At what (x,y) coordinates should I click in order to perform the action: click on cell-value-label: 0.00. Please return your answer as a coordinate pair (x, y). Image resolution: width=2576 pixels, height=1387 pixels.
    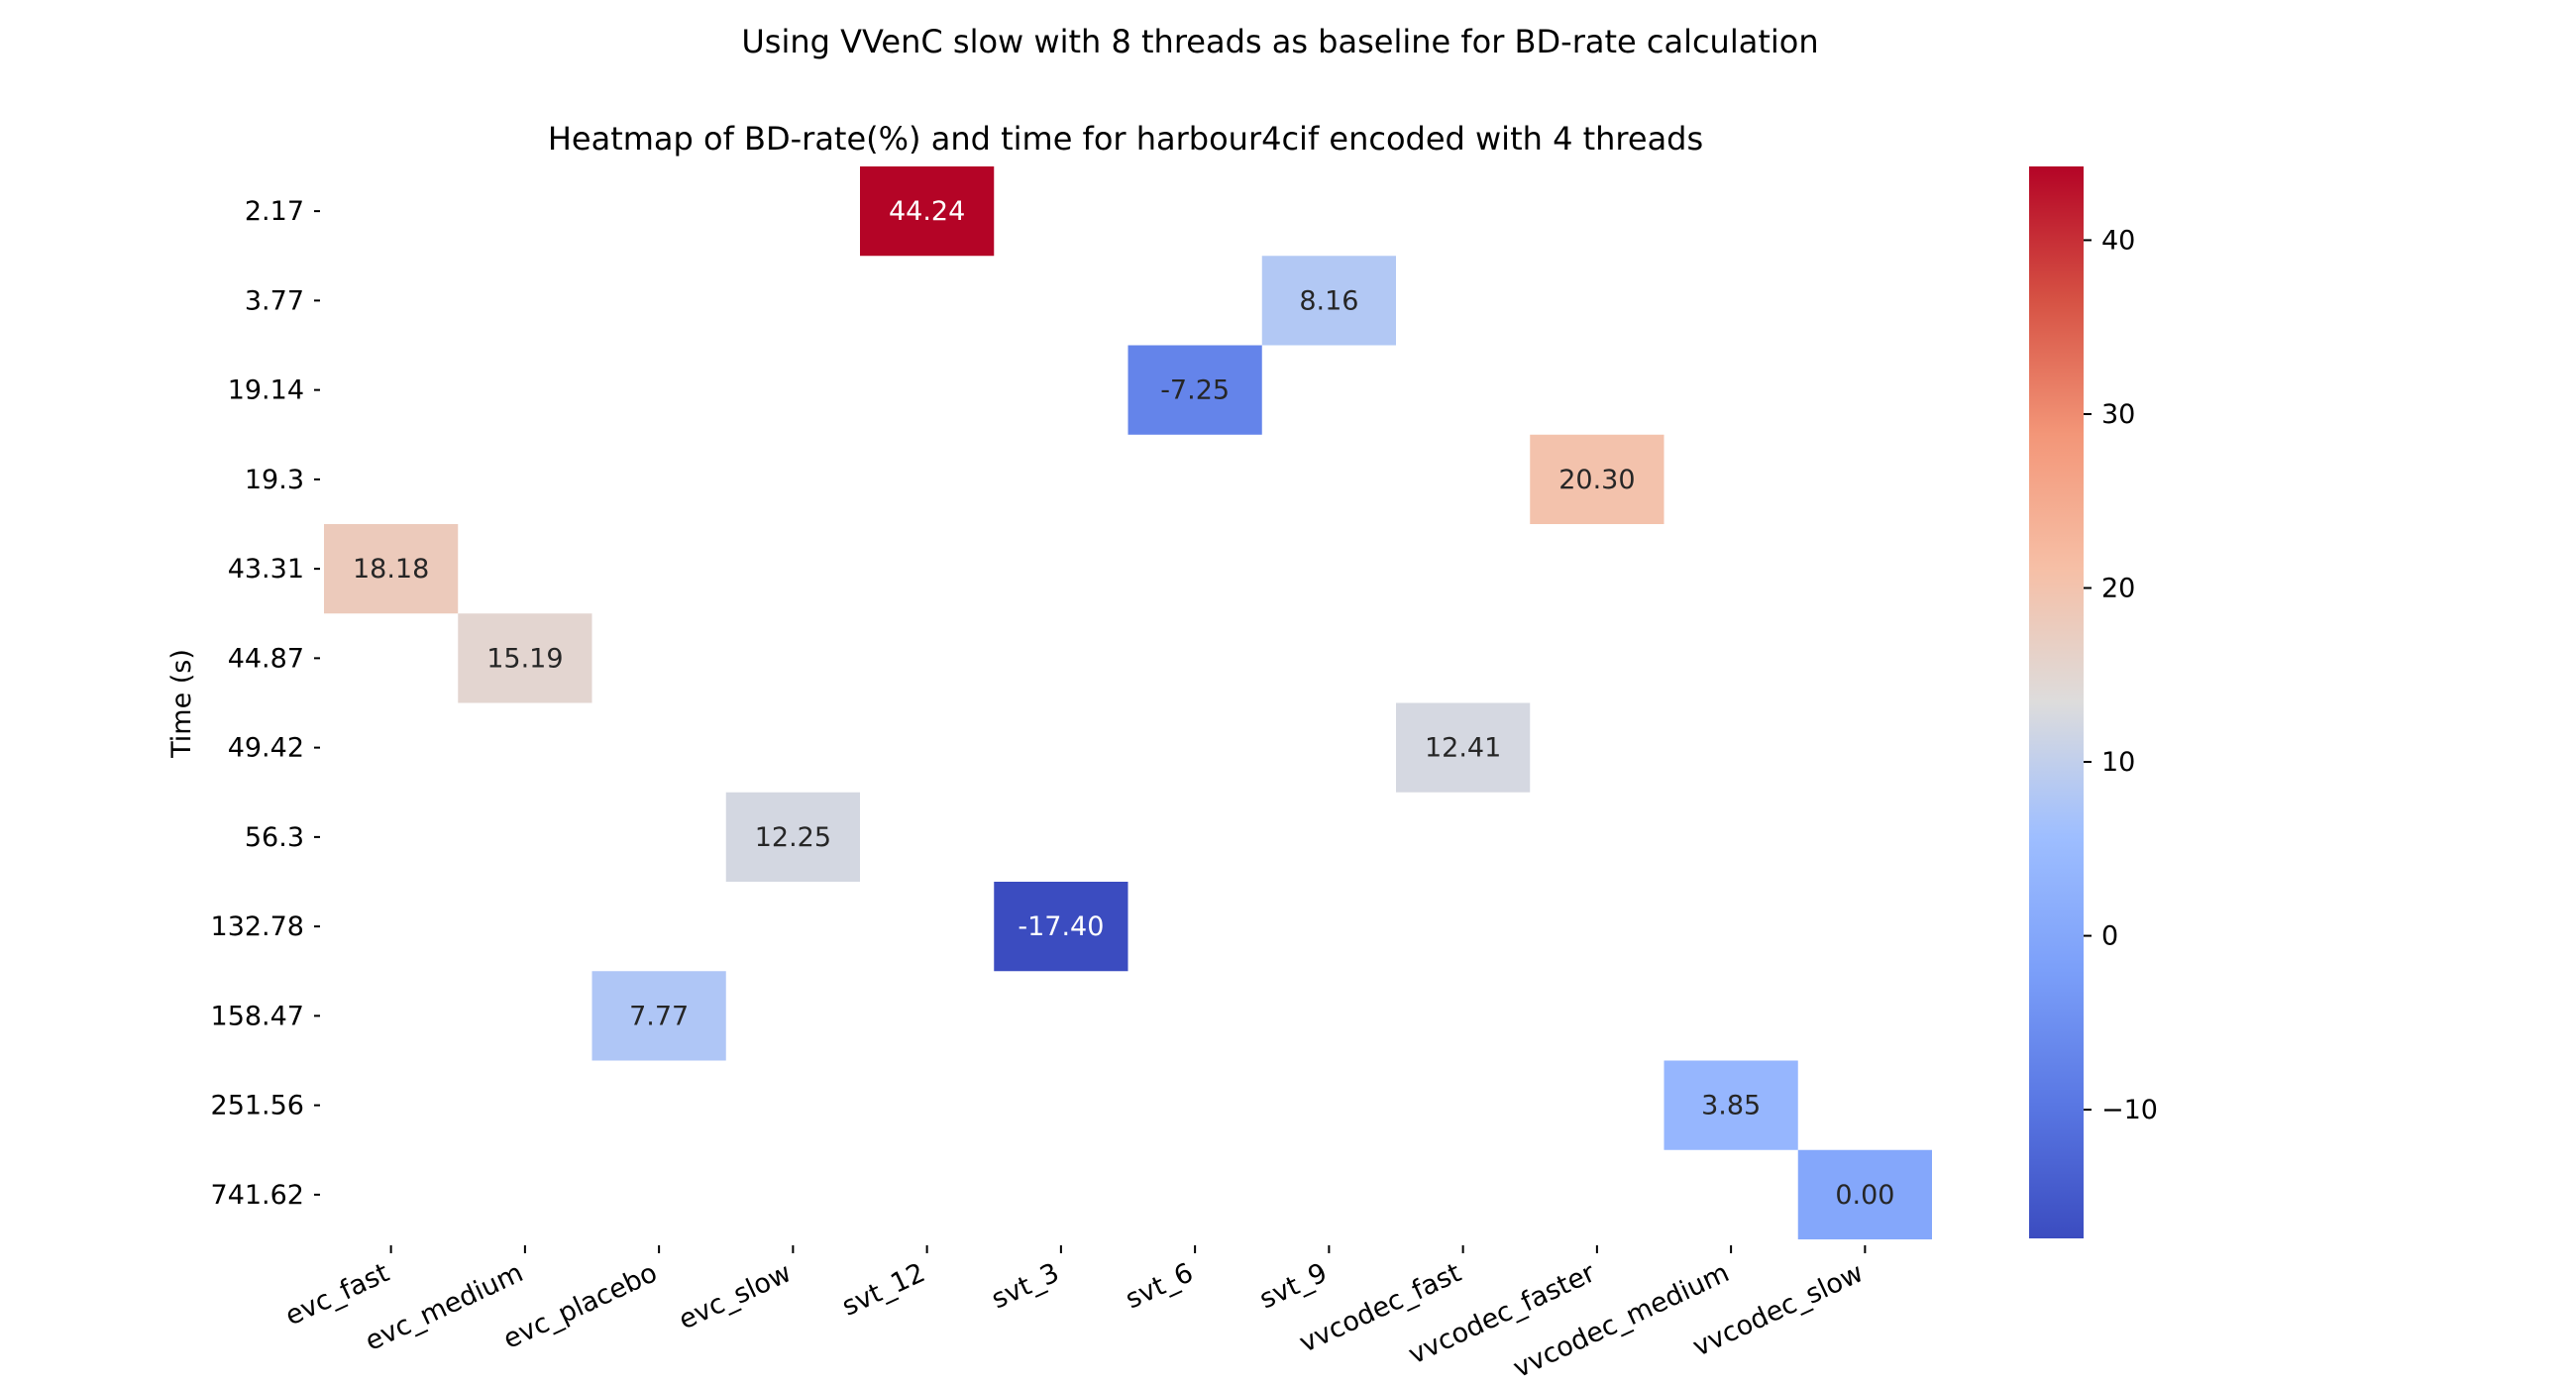
    Looking at the image, I should click on (1865, 1195).